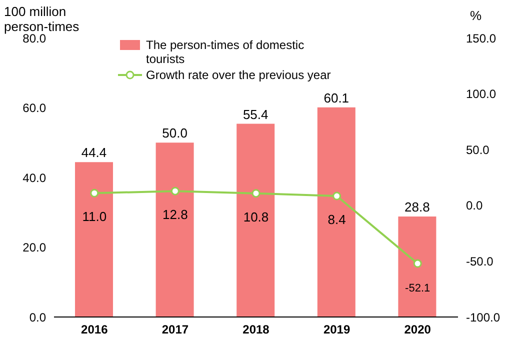  Describe the element at coordinates (481, 94) in the screenshot. I see `y2-tick-label: 100.0` at that location.